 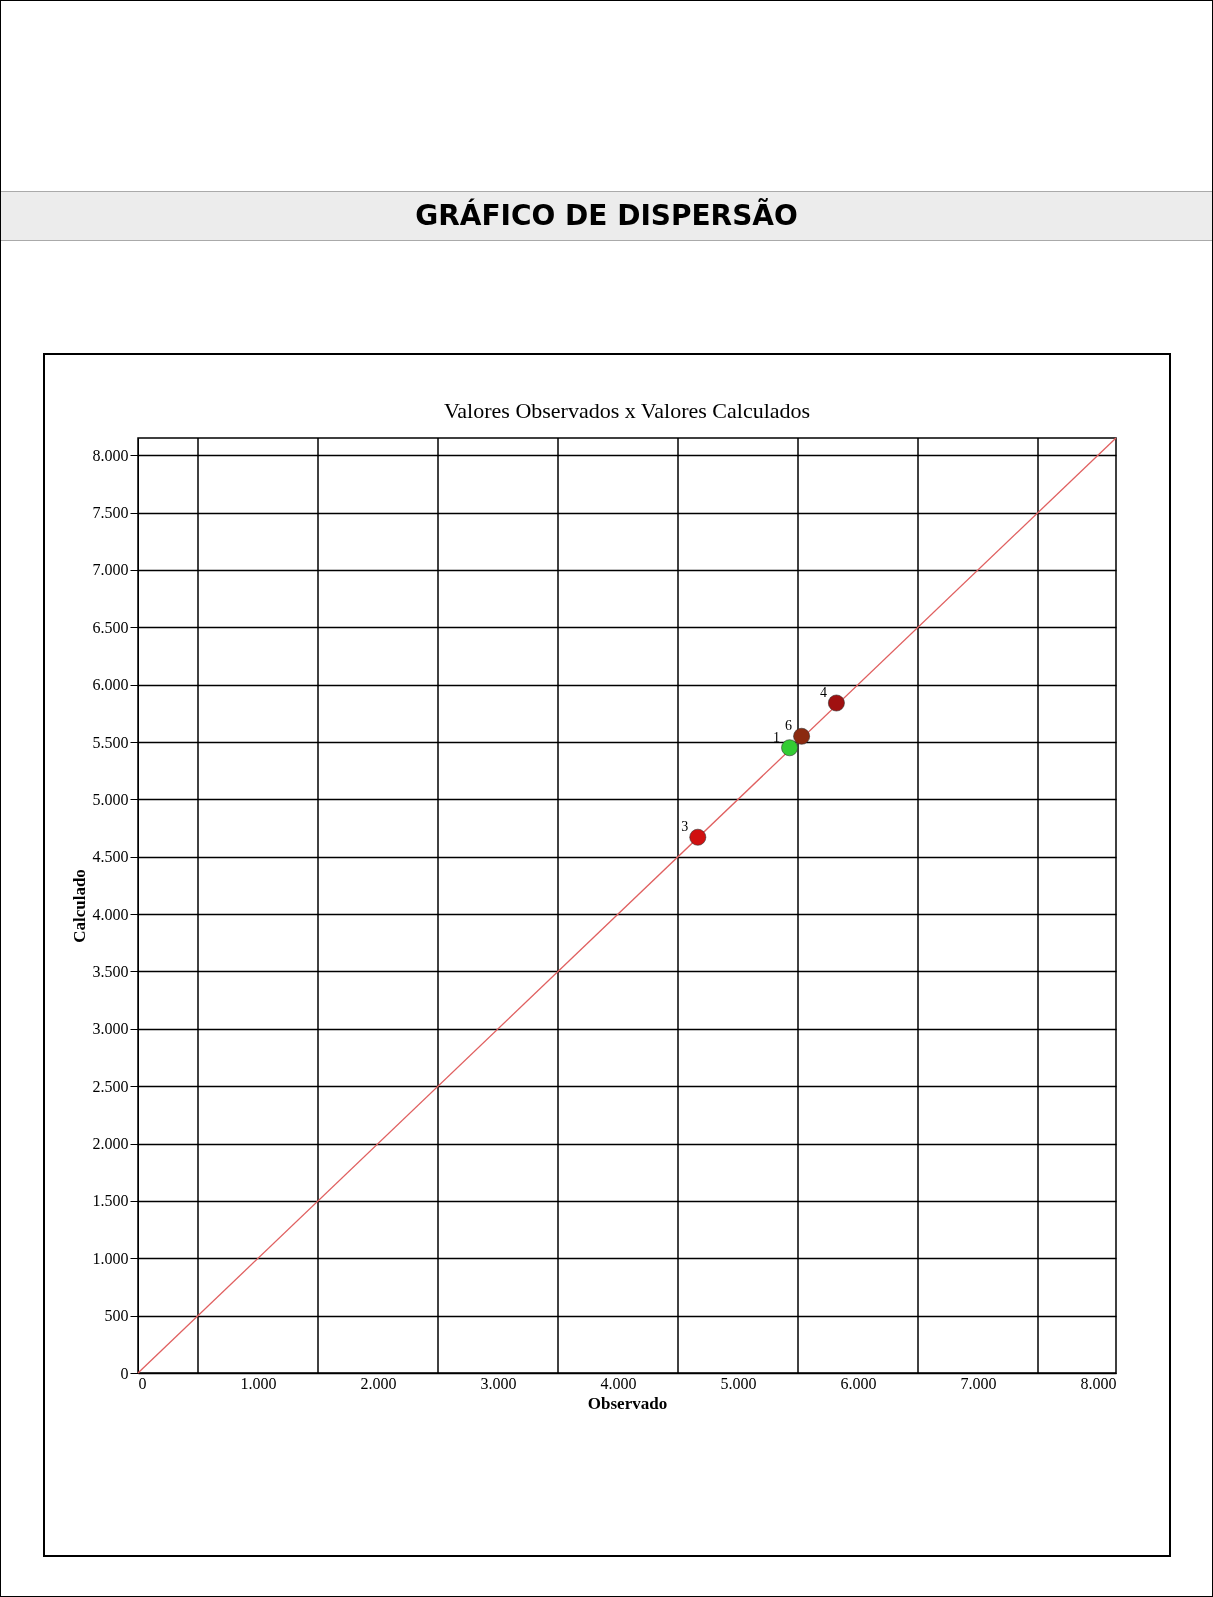 I want to click on y-tick-label: 4.500, so click(x=110, y=857).